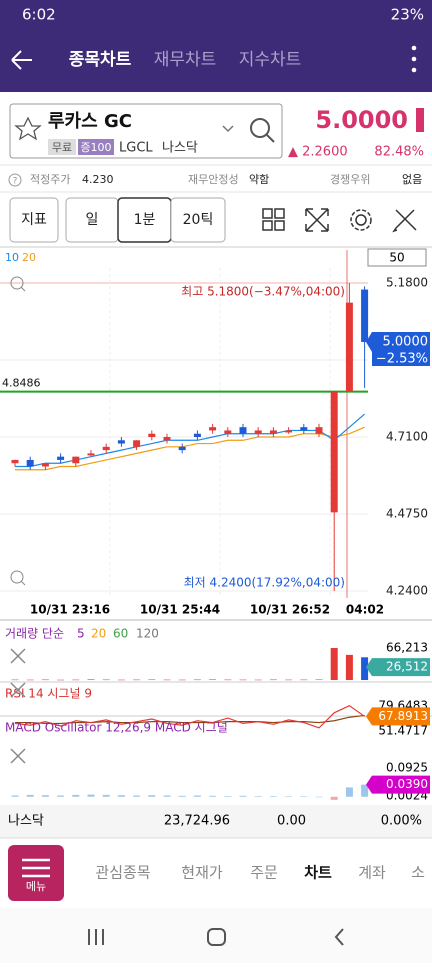 This screenshot has height=967, width=432. I want to click on nav-item: 주문, so click(264, 873).